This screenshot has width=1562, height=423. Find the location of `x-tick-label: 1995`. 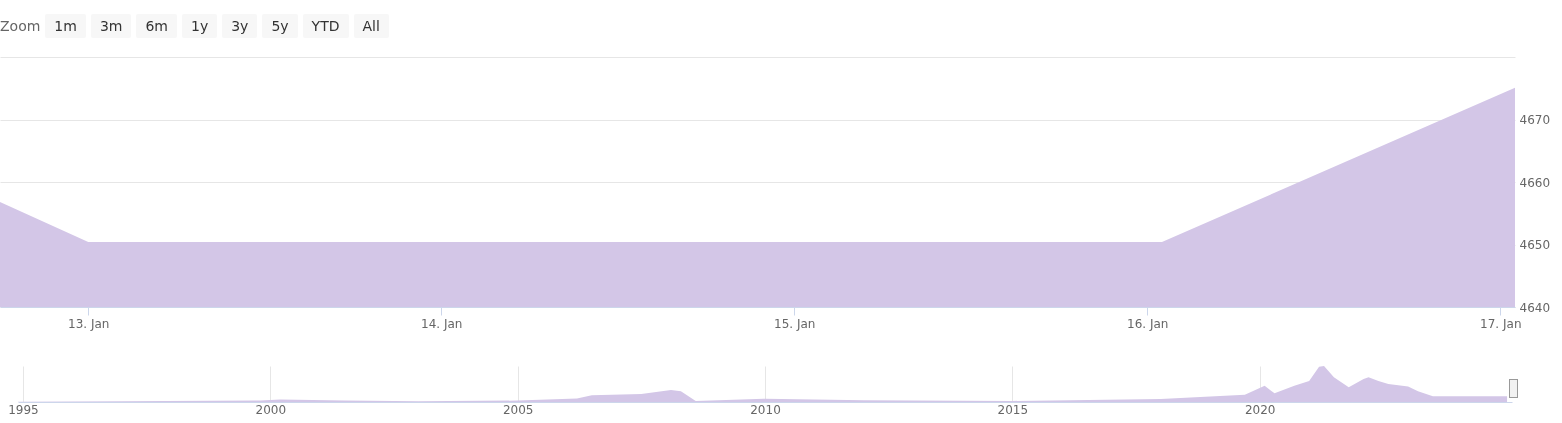

x-tick-label: 1995 is located at coordinates (23, 409).